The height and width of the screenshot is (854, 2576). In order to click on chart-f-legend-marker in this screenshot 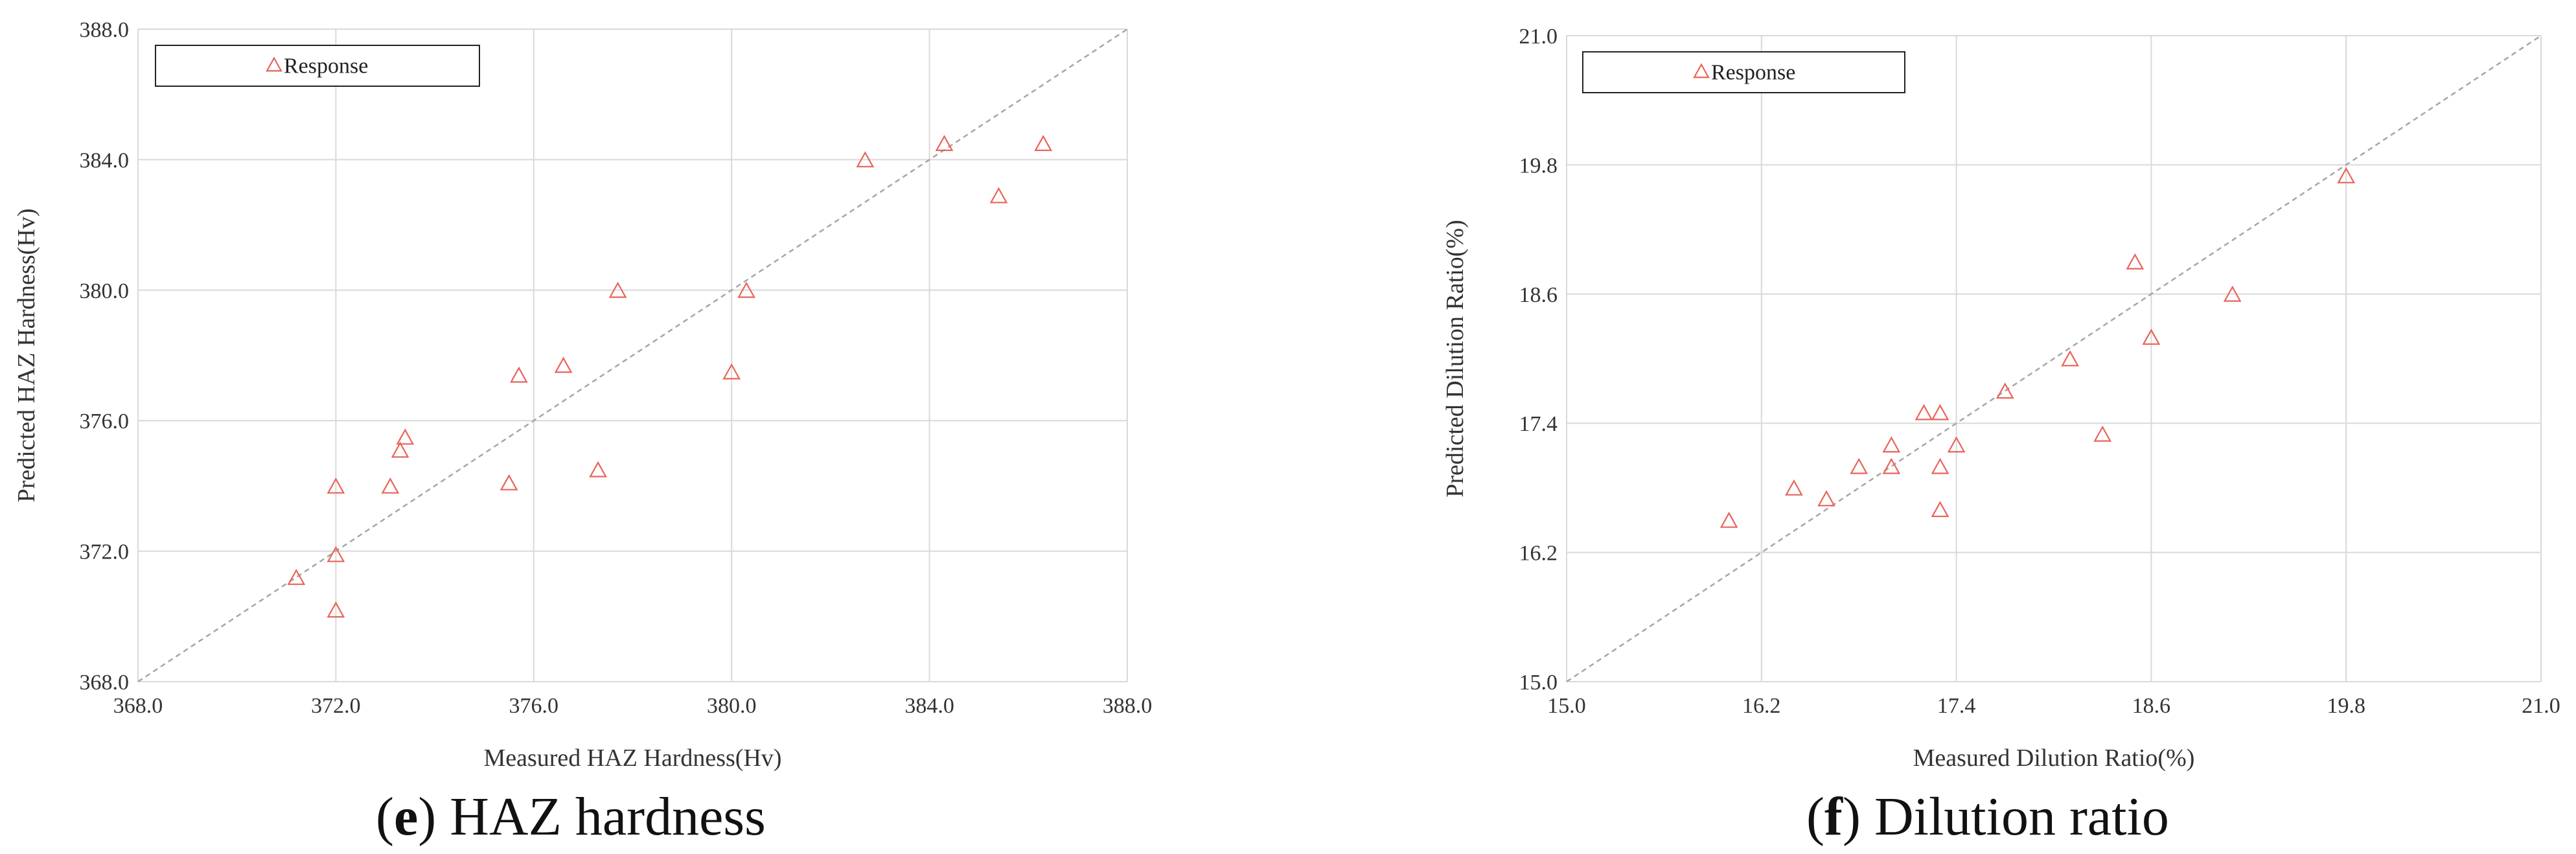, I will do `click(1701, 70)`.